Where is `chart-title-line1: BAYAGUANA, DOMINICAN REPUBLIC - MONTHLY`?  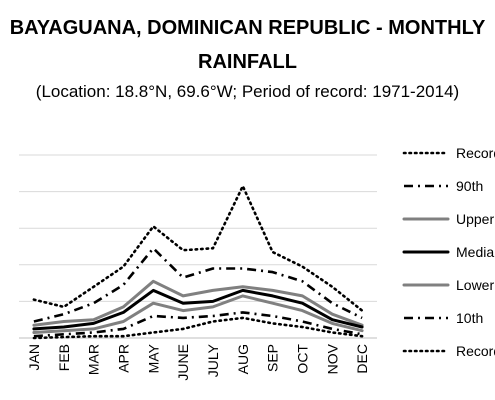
chart-title-line1: BAYAGUANA, DOMINICAN REPUBLIC - MONTHLY is located at coordinates (247, 28).